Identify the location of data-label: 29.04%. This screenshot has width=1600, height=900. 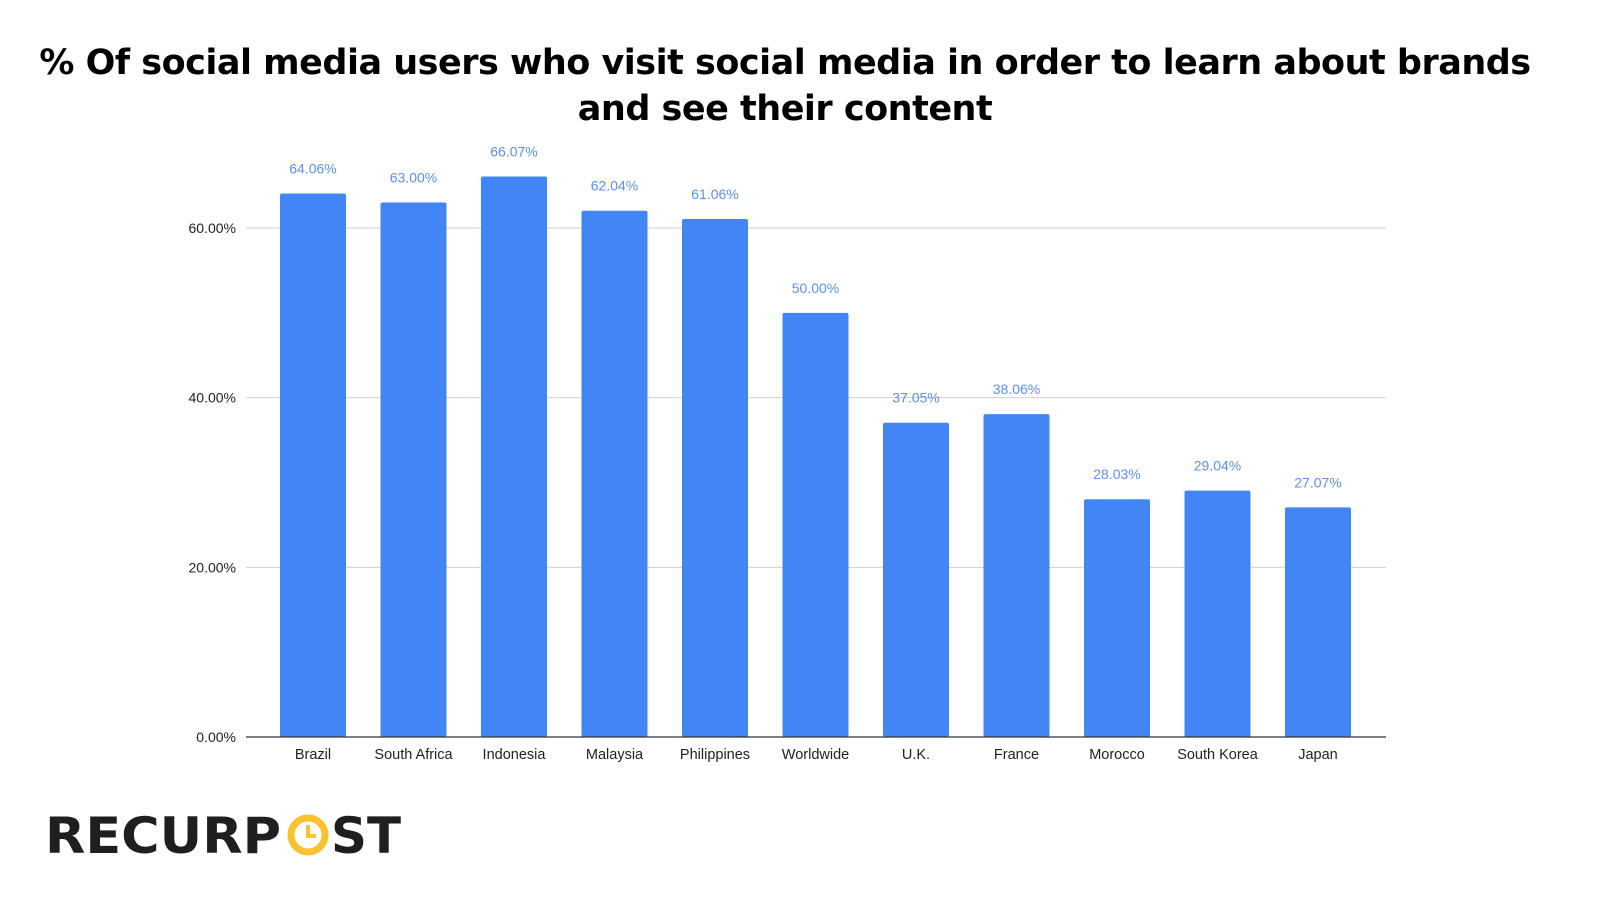
(1217, 466).